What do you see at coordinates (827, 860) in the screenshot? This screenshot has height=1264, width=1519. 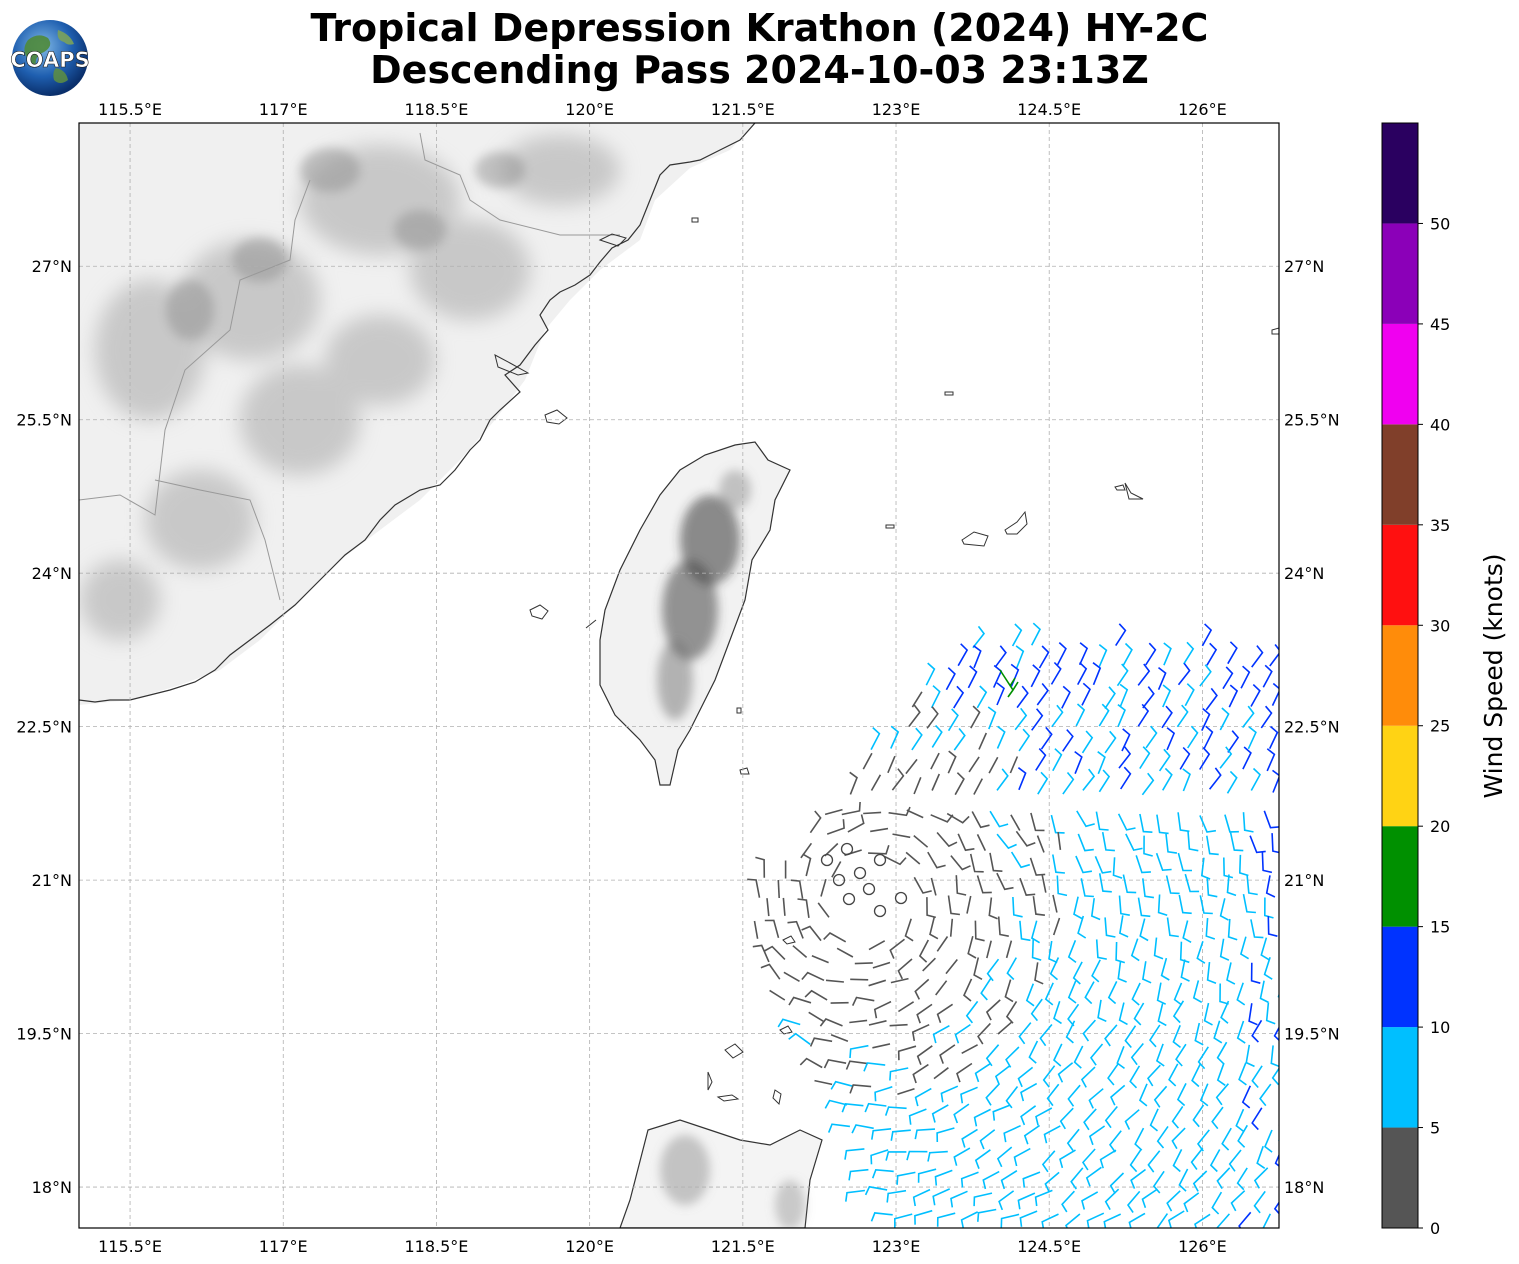 I see `calm-wind-circle` at bounding box center [827, 860].